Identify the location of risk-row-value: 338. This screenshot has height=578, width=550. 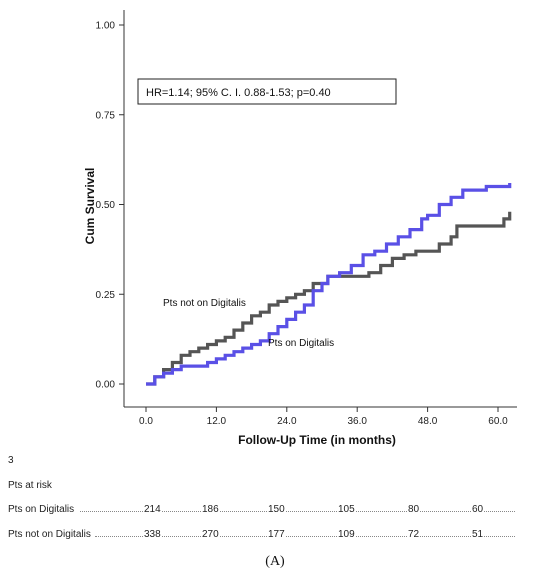
(152, 534).